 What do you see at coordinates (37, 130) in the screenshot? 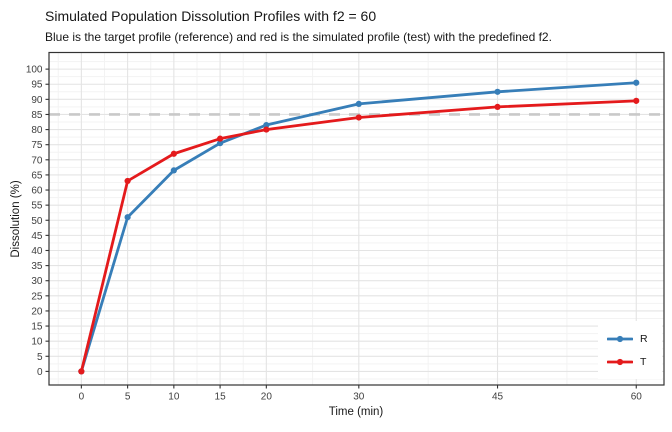
I see `y-tick-label: 80` at bounding box center [37, 130].